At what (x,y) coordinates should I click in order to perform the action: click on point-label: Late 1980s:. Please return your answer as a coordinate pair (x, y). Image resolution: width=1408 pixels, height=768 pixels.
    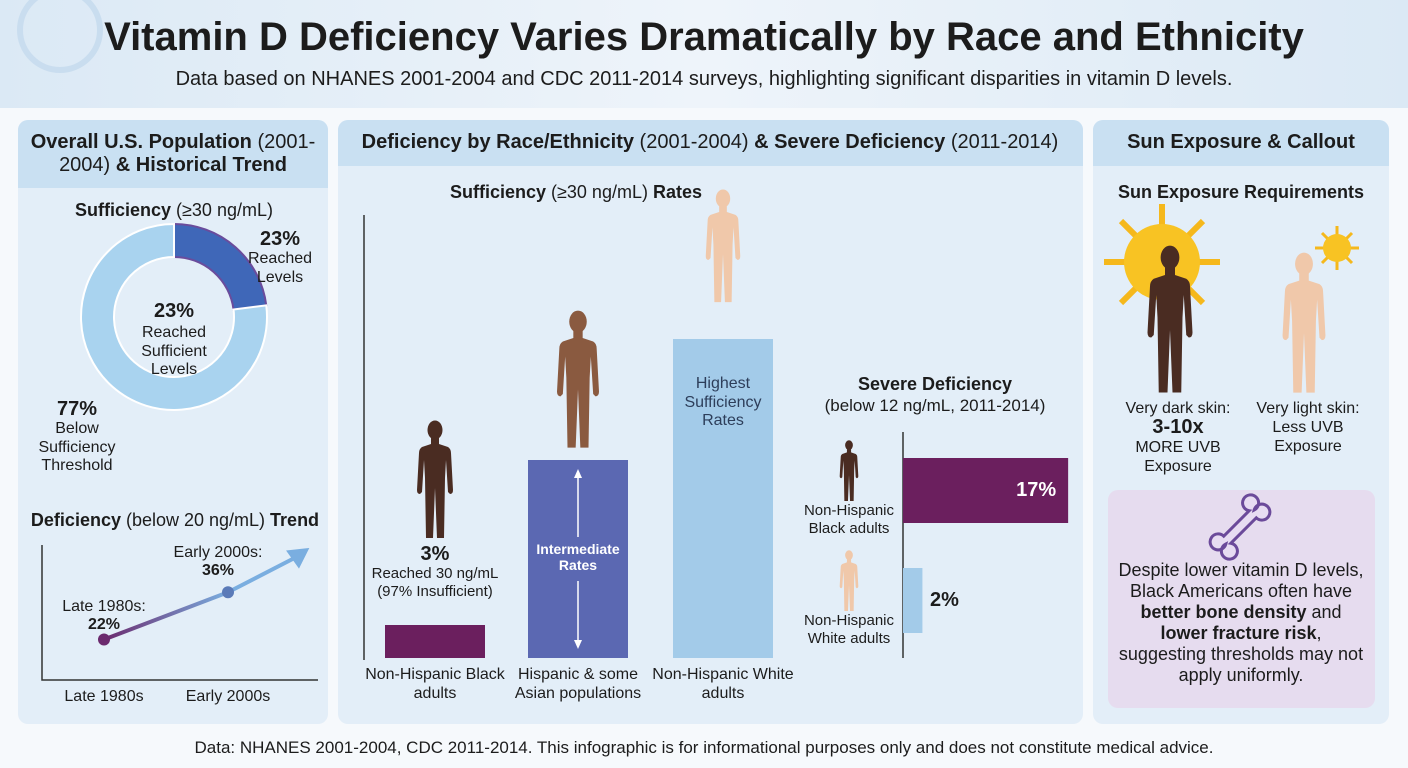
    Looking at the image, I should click on (104, 606).